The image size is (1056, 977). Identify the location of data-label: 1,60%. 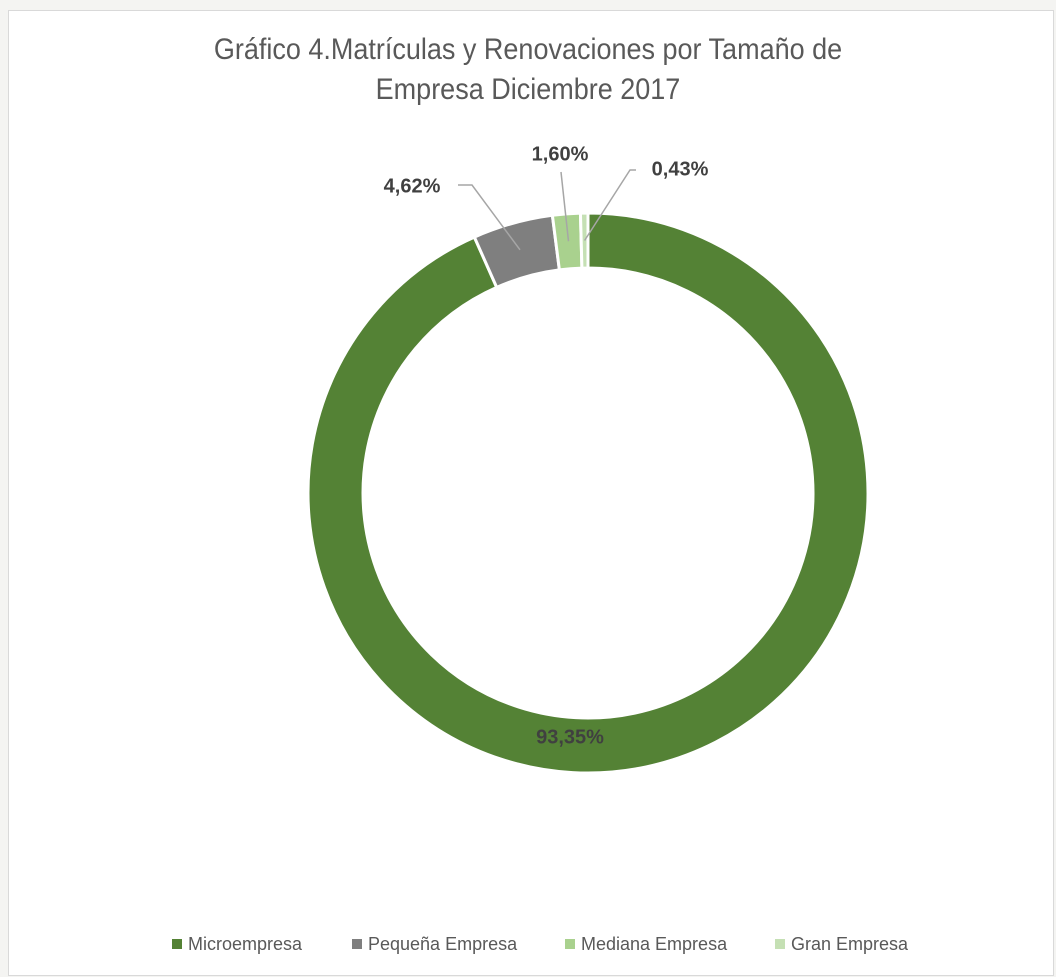
(560, 154).